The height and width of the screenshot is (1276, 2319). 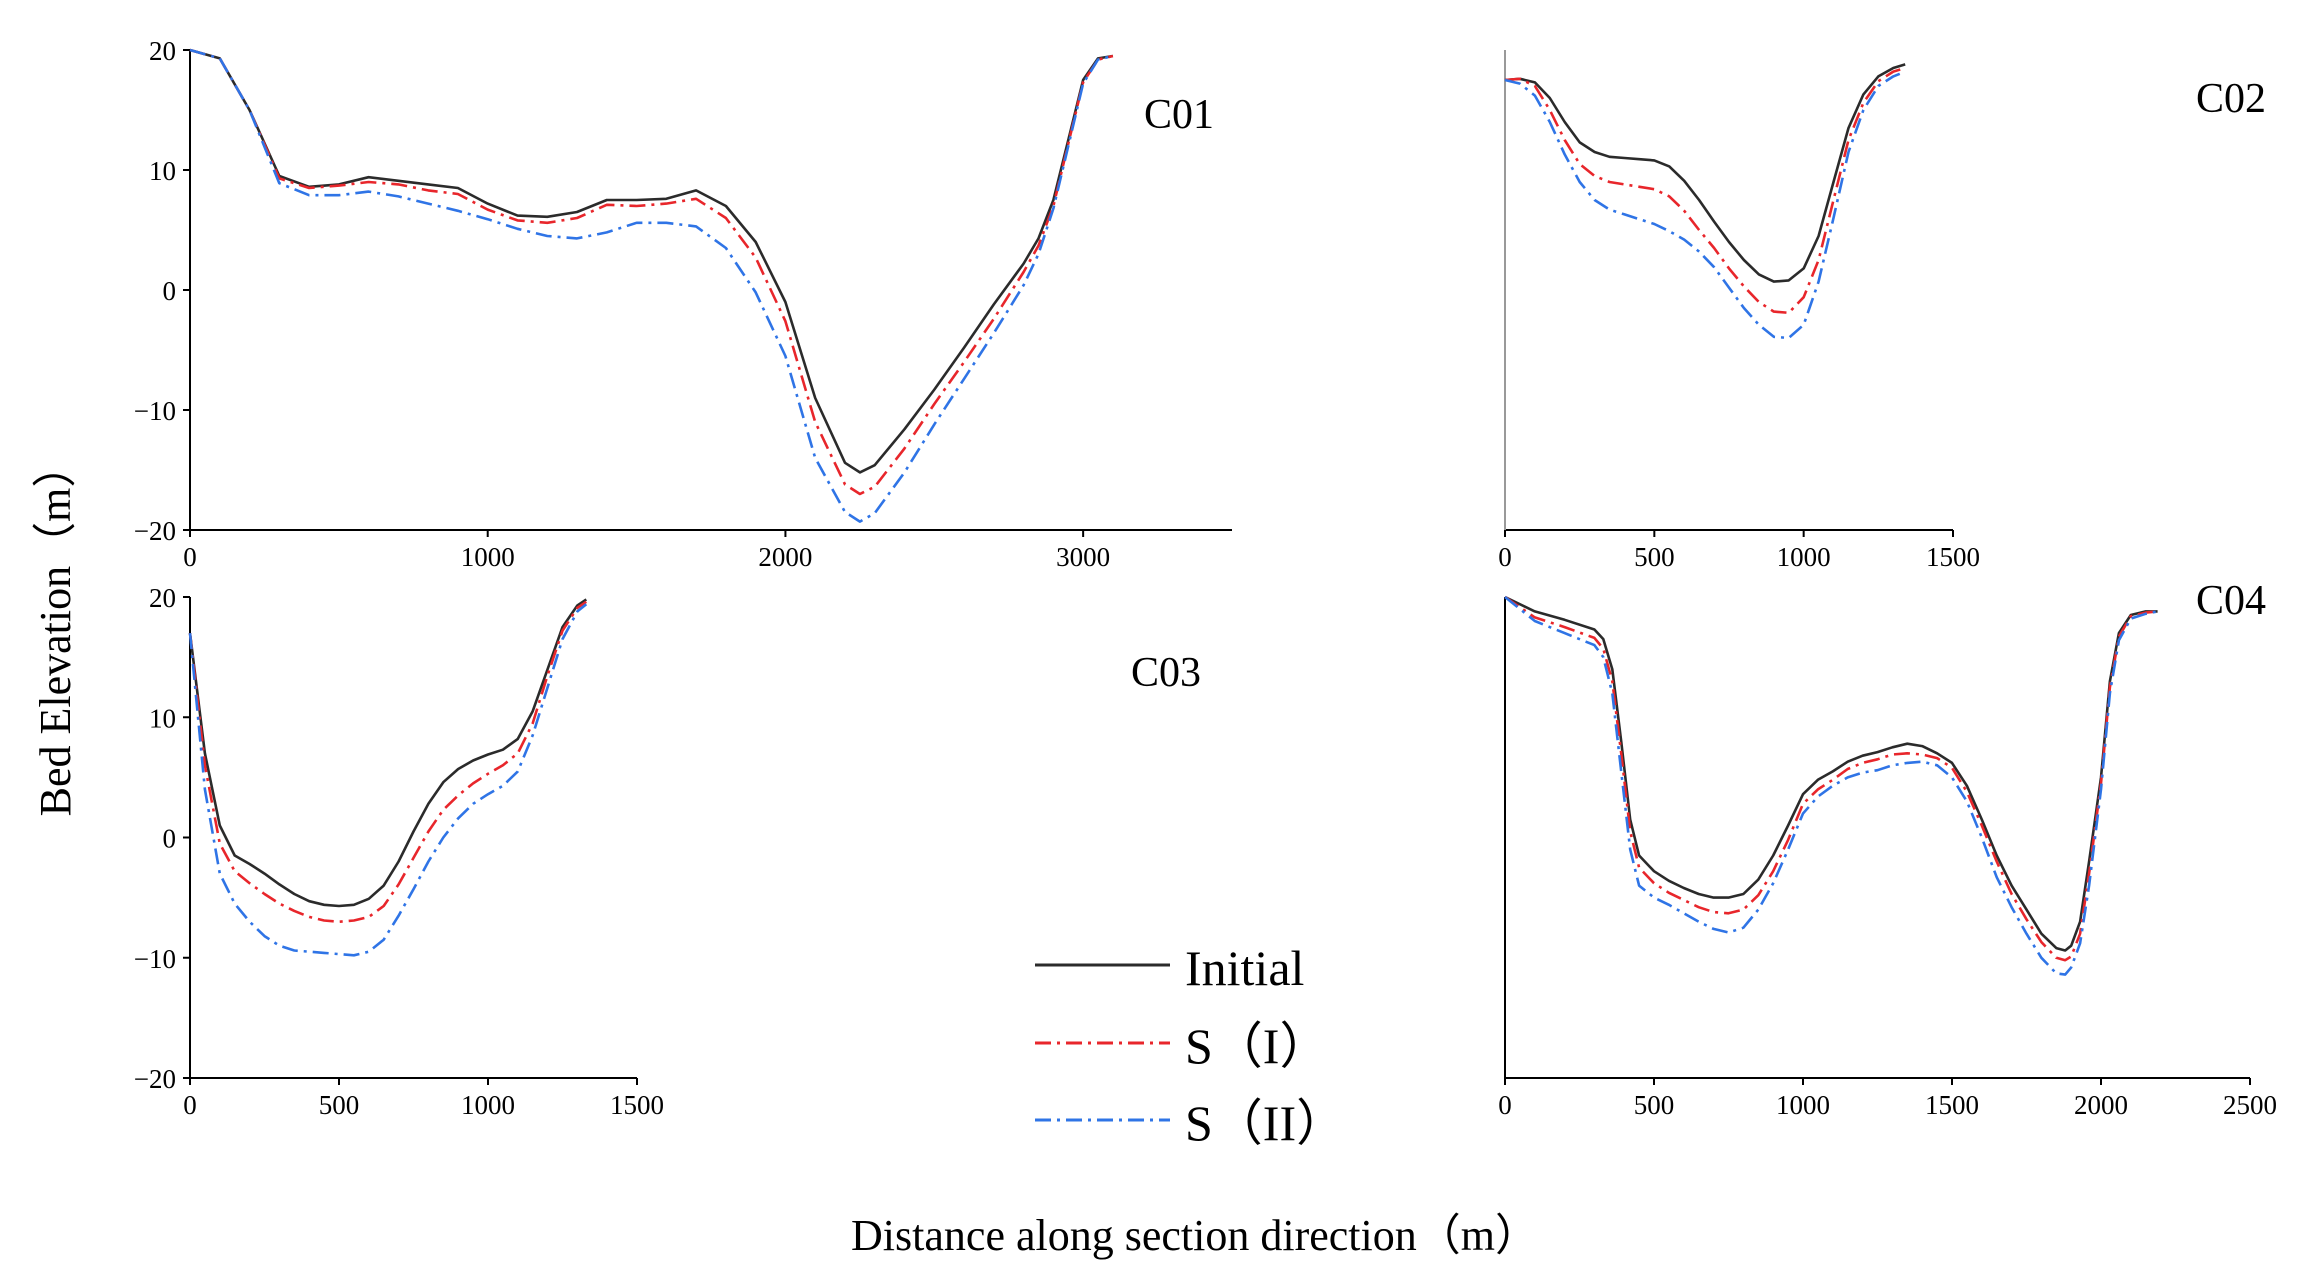 I want to click on y-tick-label-c03: −10, so click(x=155, y=959).